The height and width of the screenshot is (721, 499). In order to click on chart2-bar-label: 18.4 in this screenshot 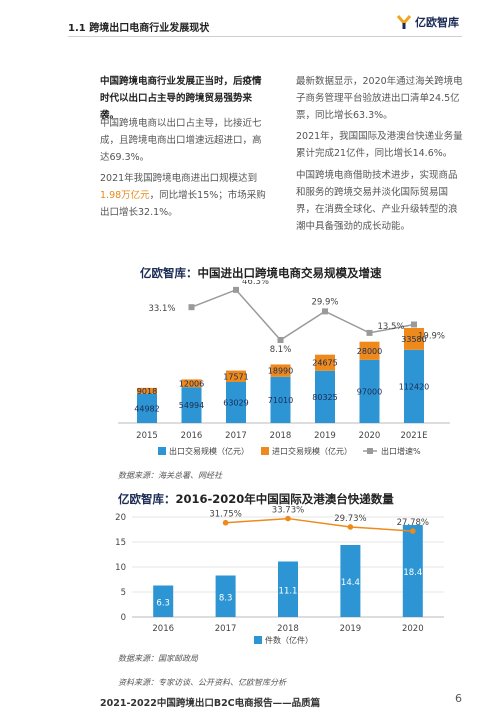, I will do `click(412, 573)`.